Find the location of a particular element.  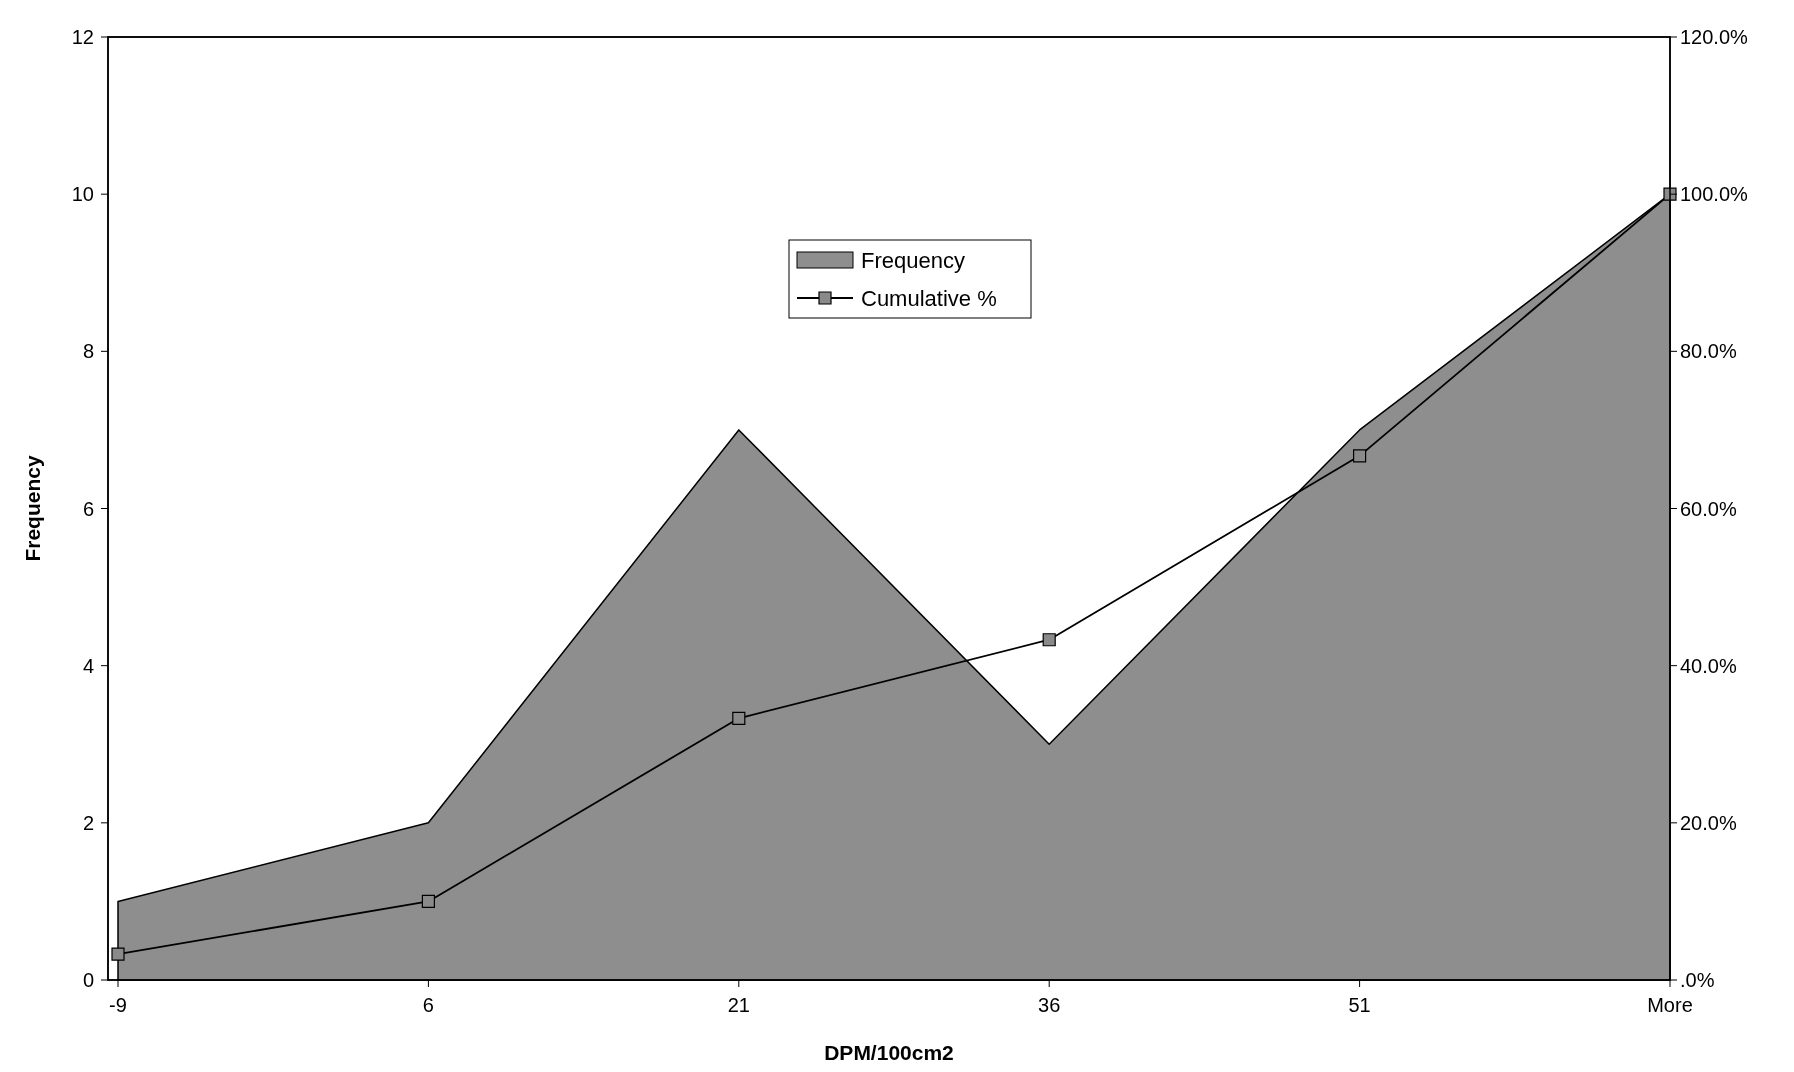

y2-tick-label: 120.0% is located at coordinates (1714, 37).